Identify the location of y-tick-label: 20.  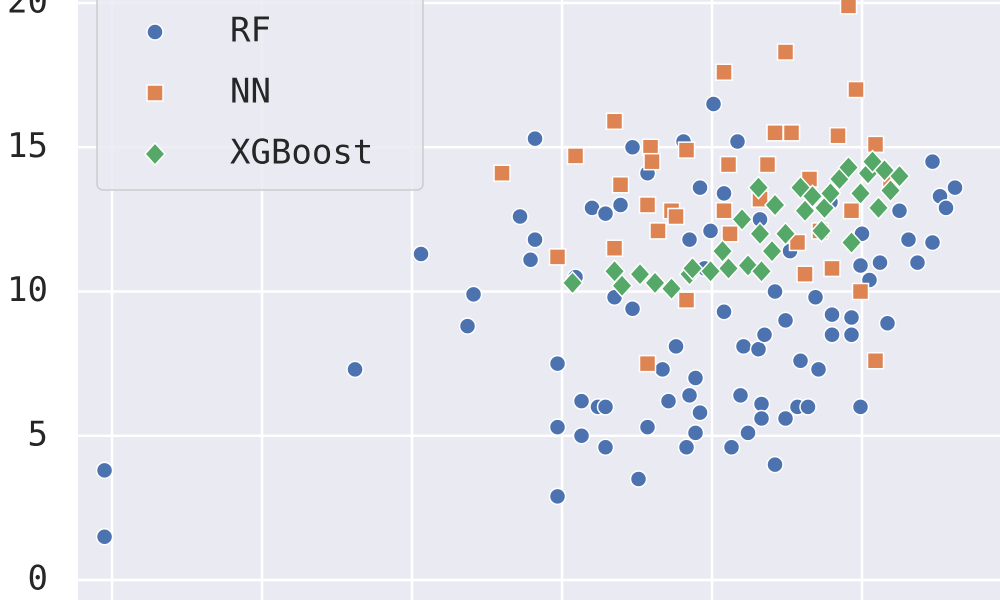
(27, 11).